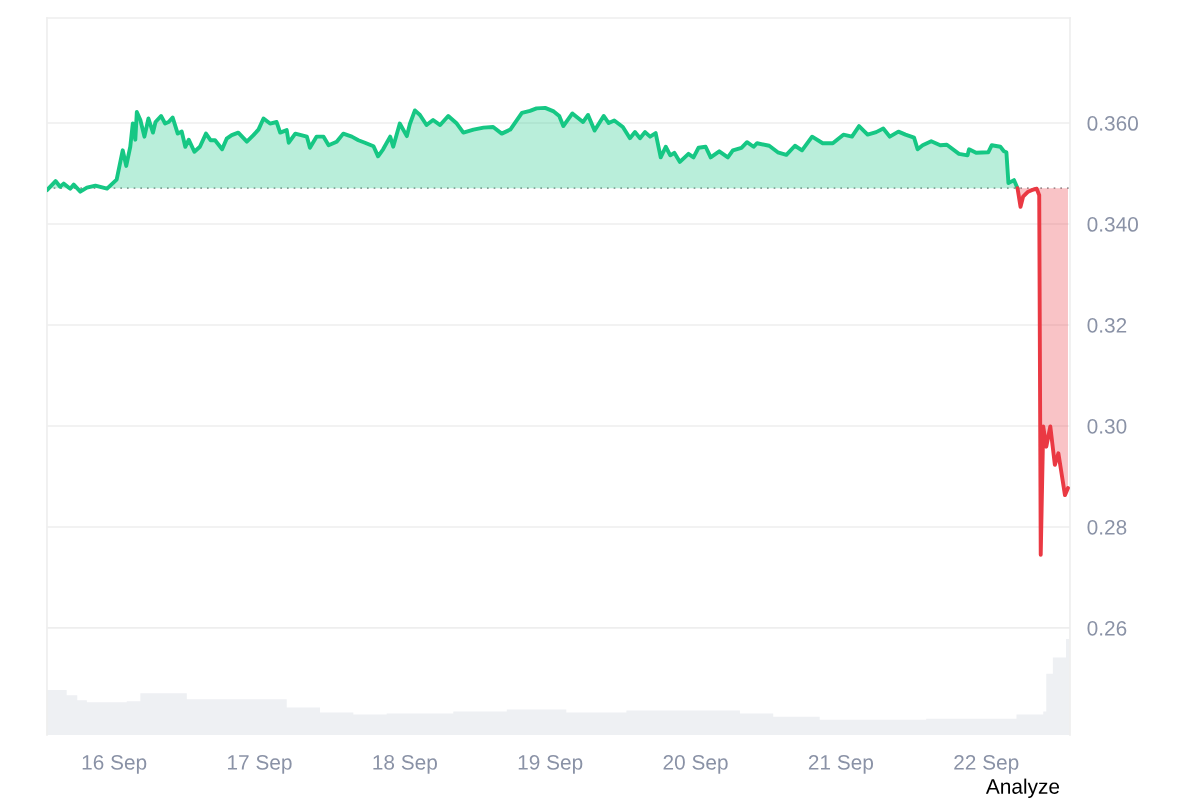  What do you see at coordinates (114, 764) in the screenshot?
I see `x-tick-label: 16 Sep` at bounding box center [114, 764].